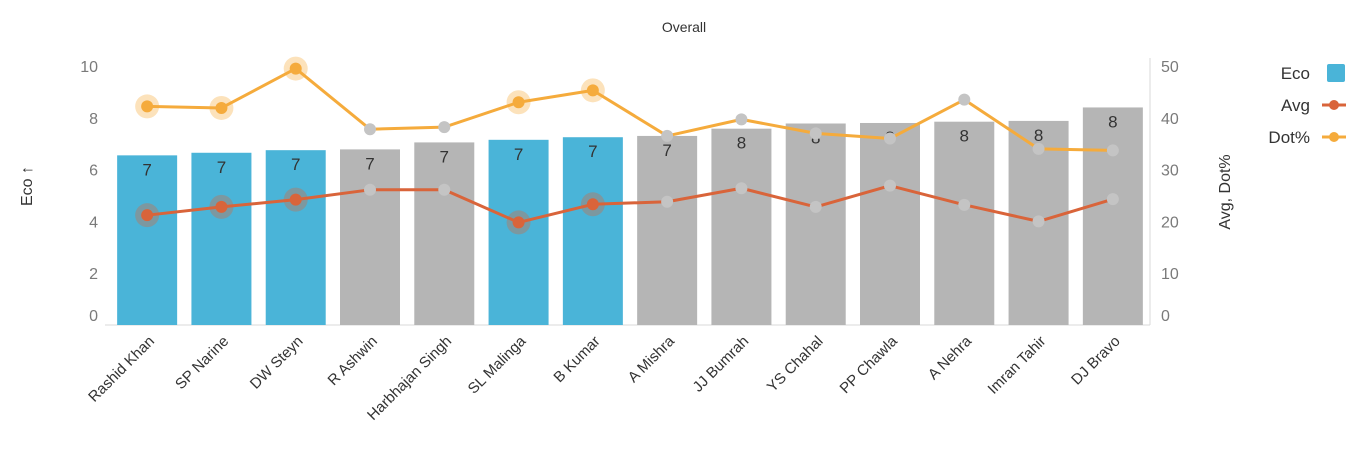  Describe the element at coordinates (576, 359) in the screenshot. I see `category-label: B Kumar` at that location.